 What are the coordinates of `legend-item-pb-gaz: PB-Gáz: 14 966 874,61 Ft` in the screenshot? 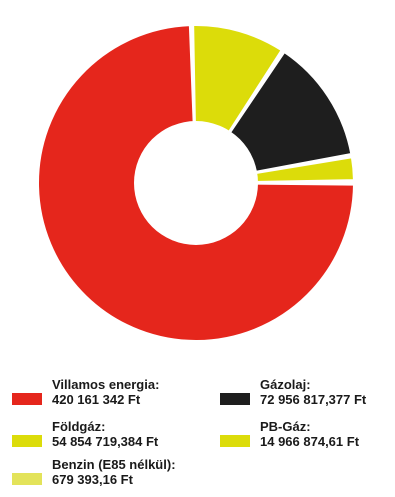 It's located at (289, 434).